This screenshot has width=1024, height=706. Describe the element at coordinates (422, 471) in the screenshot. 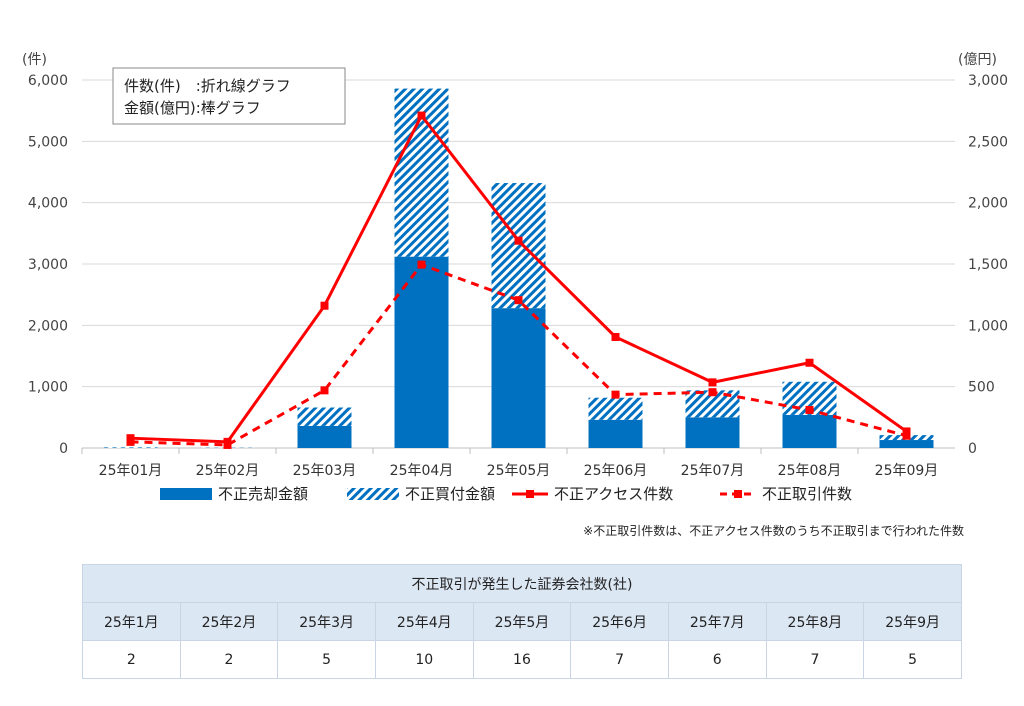

I see `x-tick-label: 25年04月` at that location.